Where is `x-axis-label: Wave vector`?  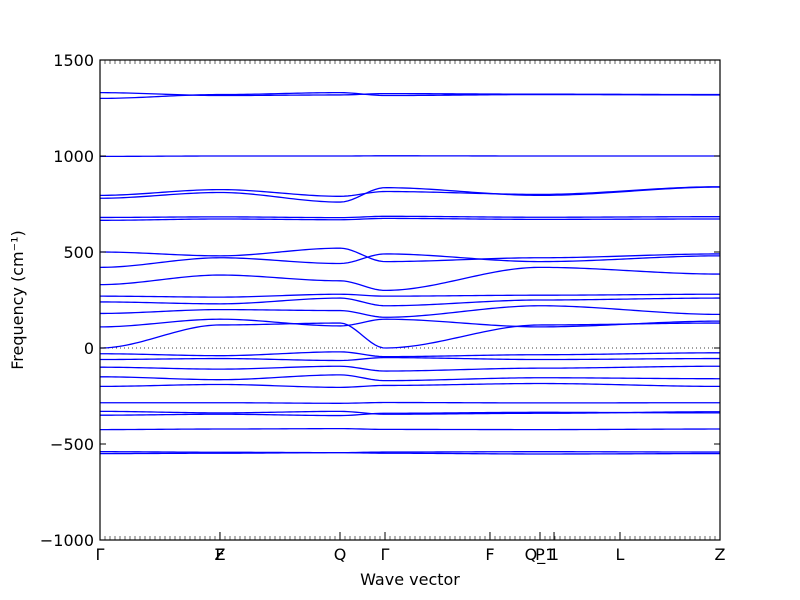
x-axis-label: Wave vector is located at coordinates (410, 579).